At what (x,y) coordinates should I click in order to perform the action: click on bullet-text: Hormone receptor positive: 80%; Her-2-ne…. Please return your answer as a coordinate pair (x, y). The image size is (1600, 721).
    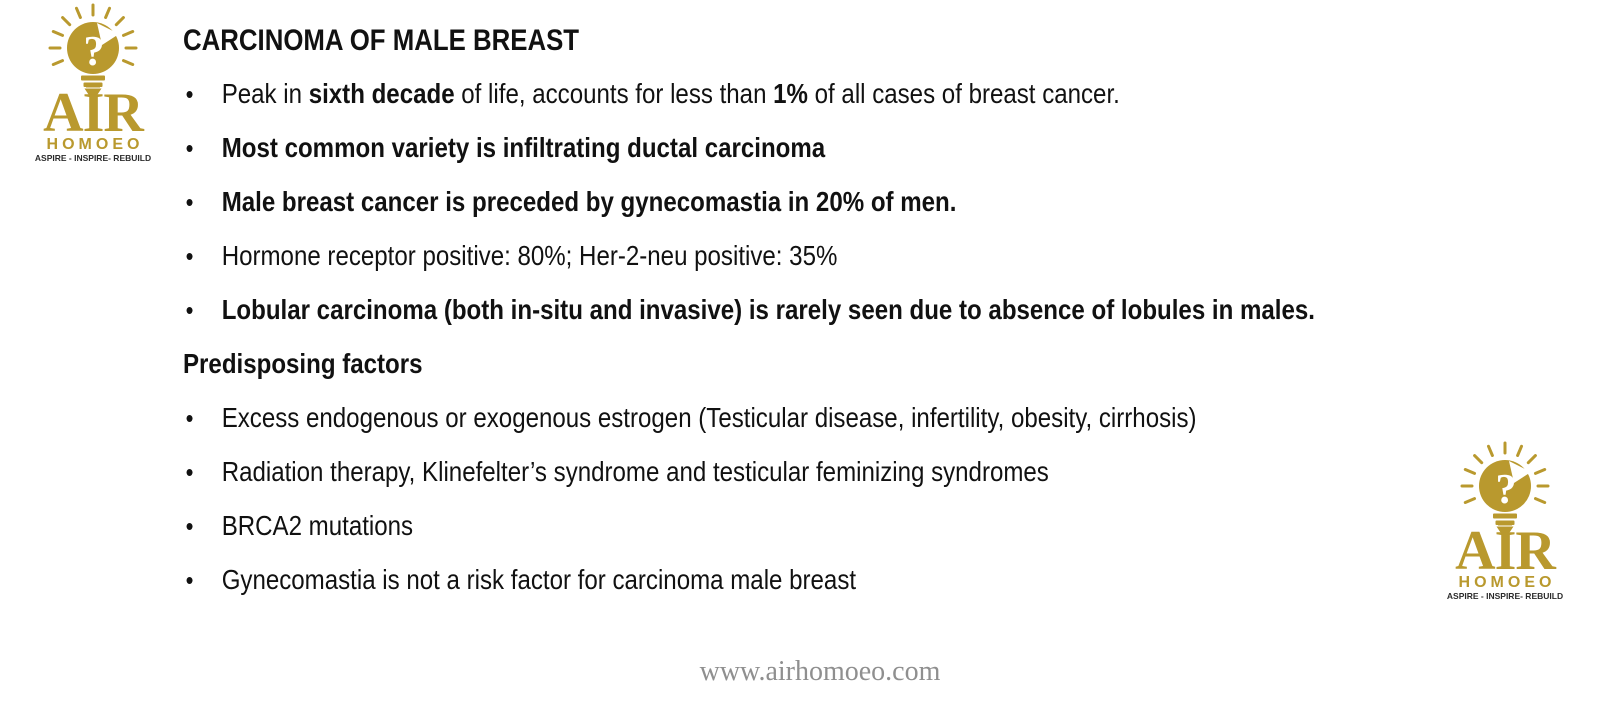
    Looking at the image, I should click on (529, 255).